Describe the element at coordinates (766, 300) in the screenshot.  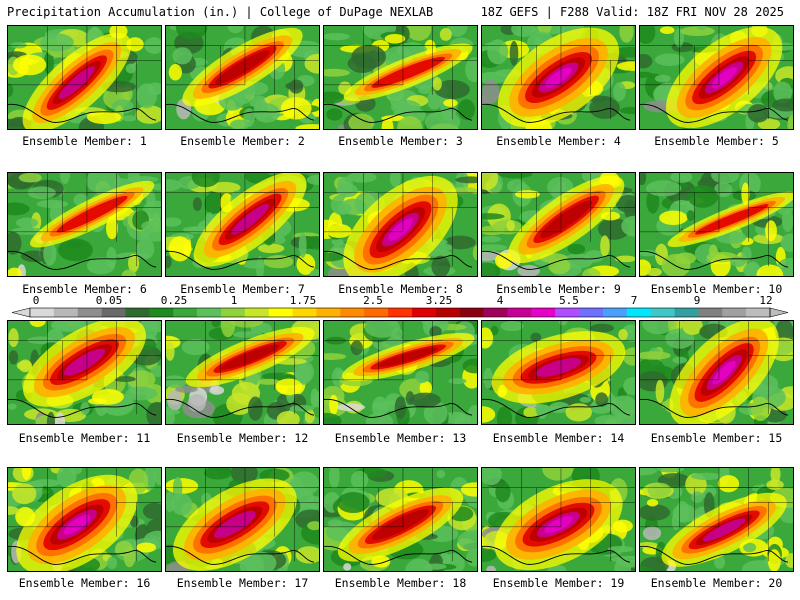
I see `colorbar-tick-label: 12` at that location.